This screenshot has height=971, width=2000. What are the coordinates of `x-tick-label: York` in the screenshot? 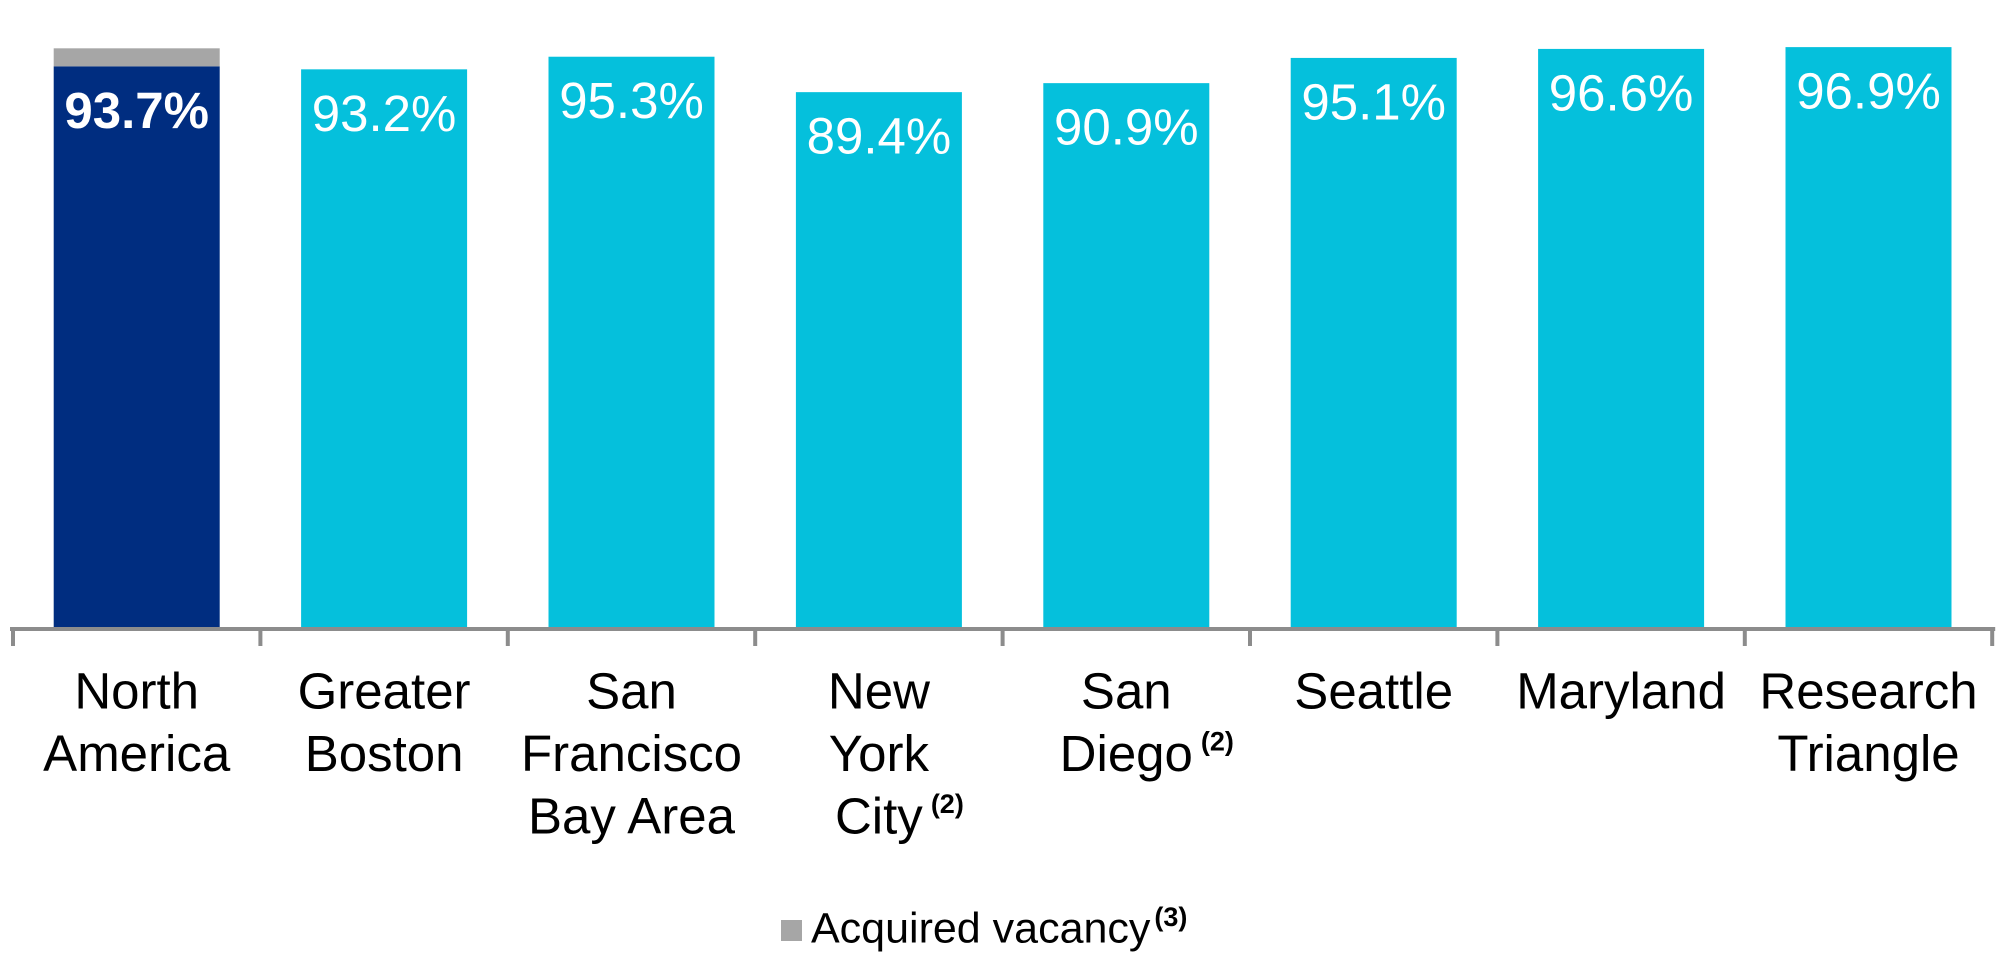 It's located at (879, 753).